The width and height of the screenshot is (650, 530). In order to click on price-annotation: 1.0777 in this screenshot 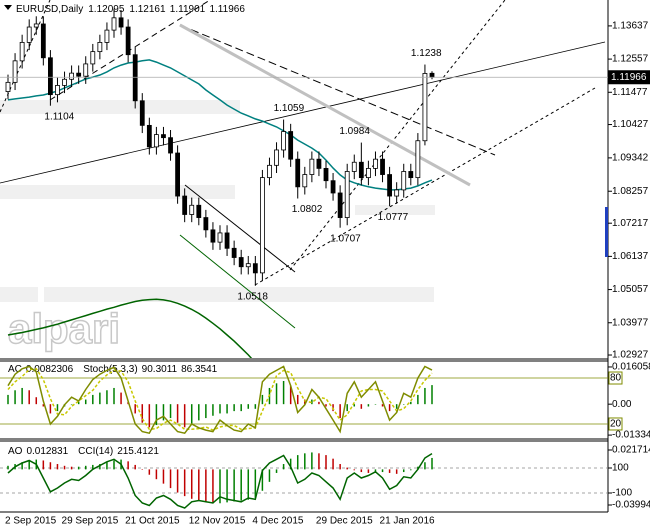, I will do `click(393, 217)`.